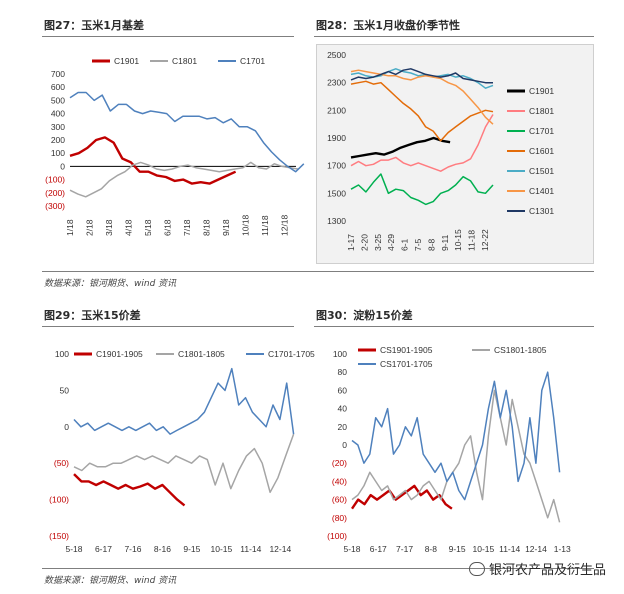  I want to click on x-tick-label: 6/18, so click(167, 227).